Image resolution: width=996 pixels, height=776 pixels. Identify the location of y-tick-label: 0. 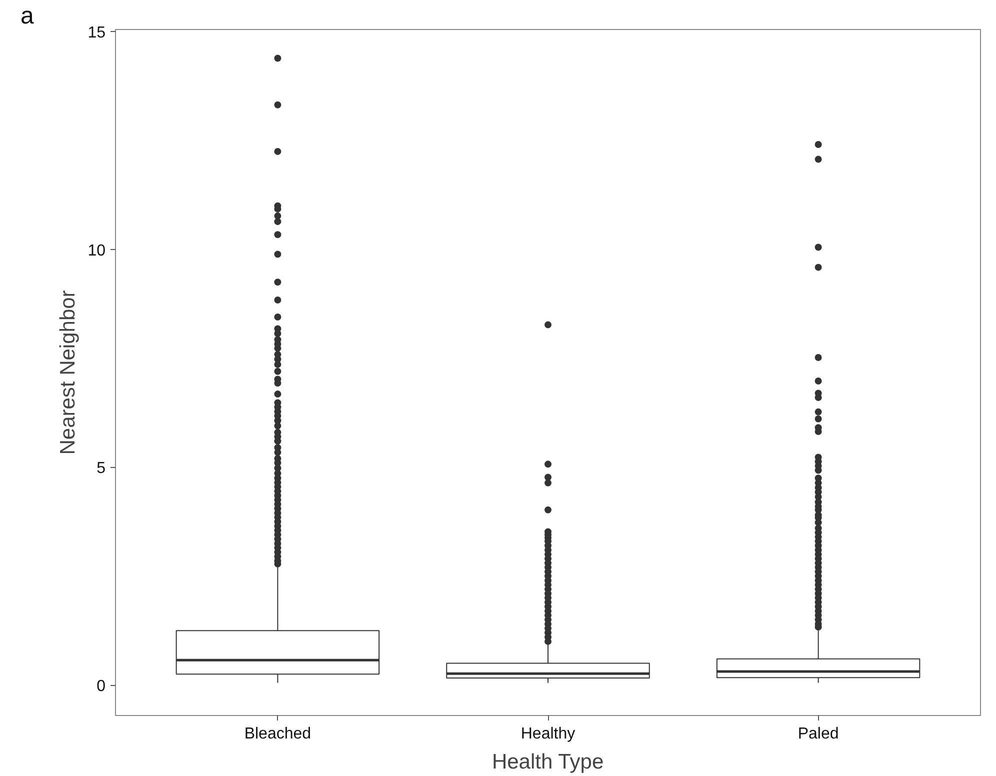
(101, 687).